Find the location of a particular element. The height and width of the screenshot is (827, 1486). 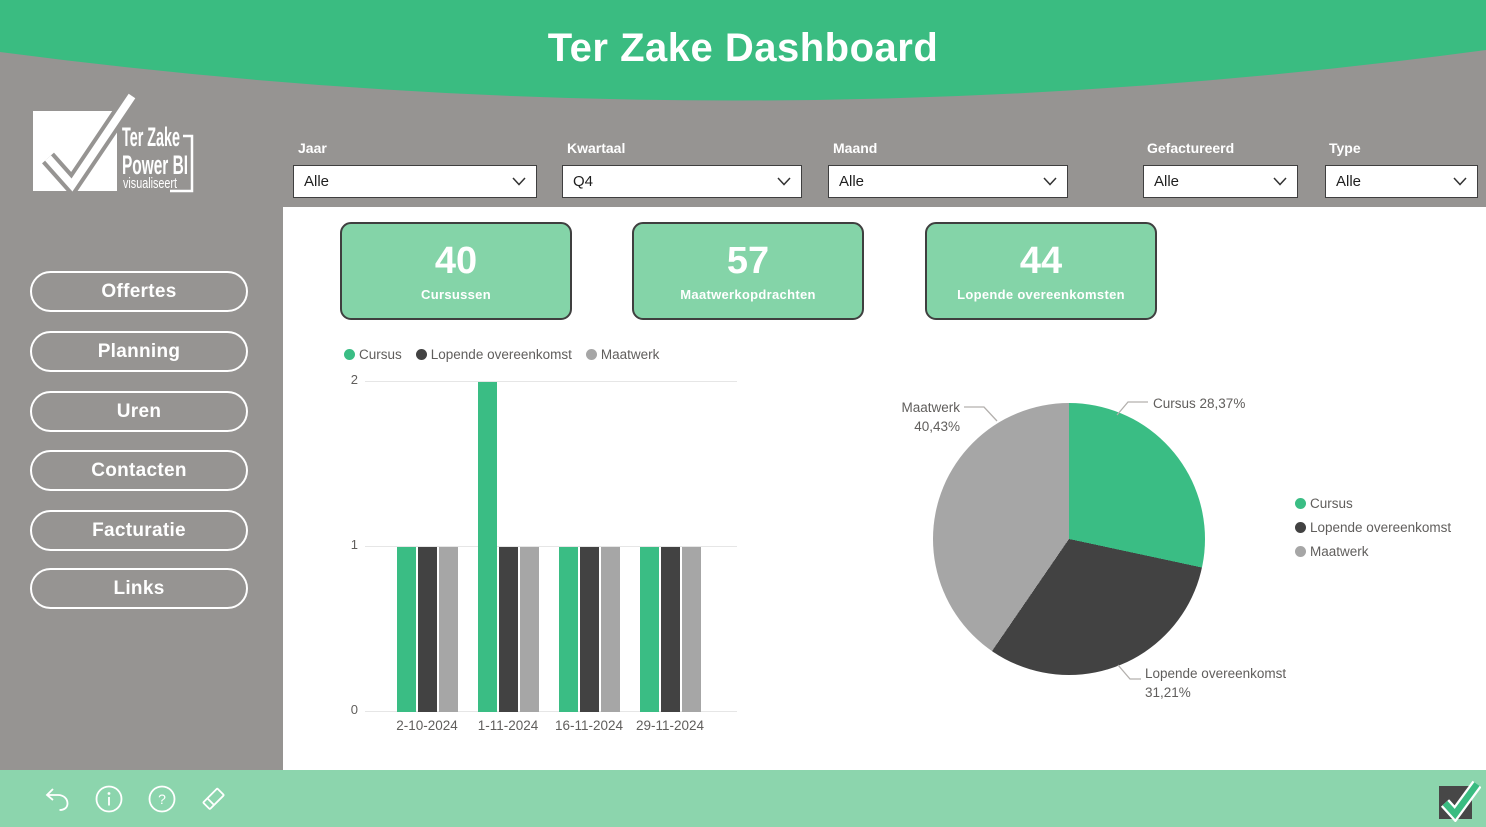

kpi-label: Lopende overeenkomsten is located at coordinates (1041, 294).